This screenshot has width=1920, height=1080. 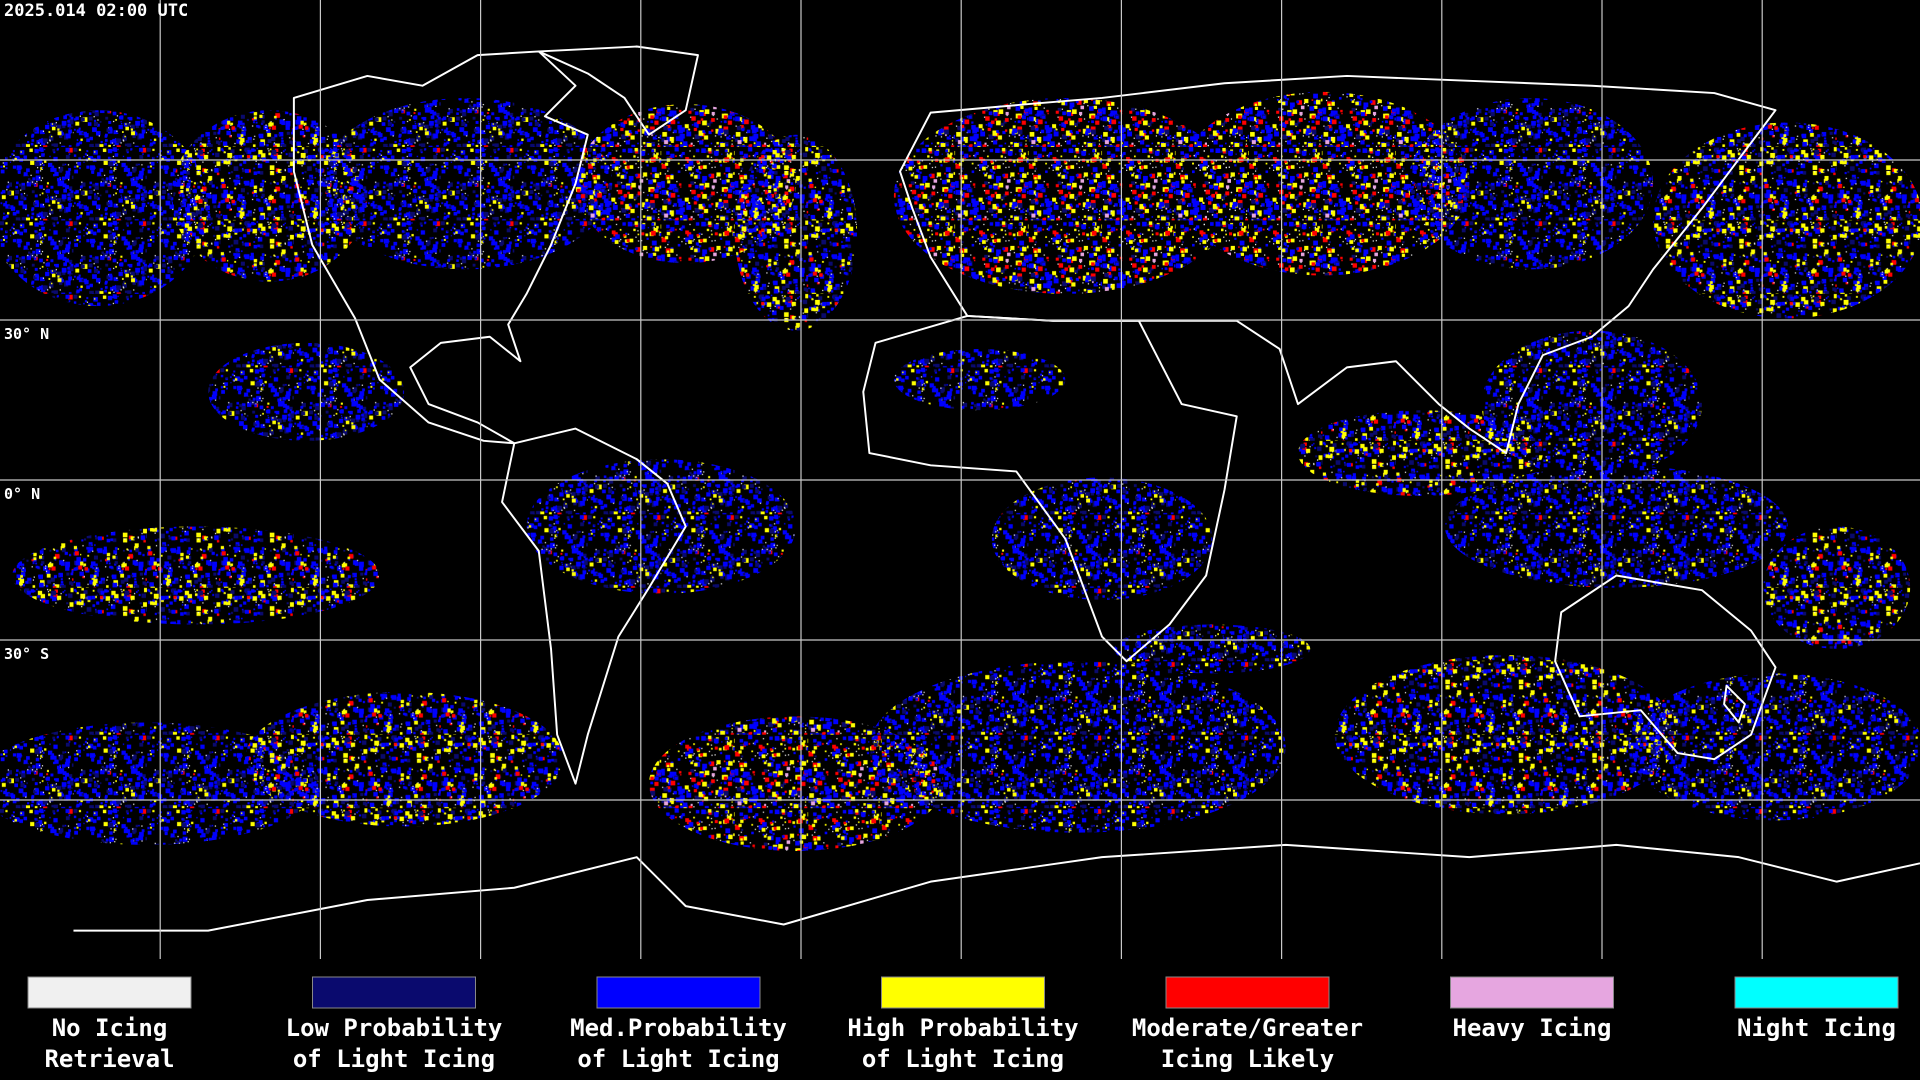 I want to click on legend-label: Med.Probability, so click(x=678, y=1028).